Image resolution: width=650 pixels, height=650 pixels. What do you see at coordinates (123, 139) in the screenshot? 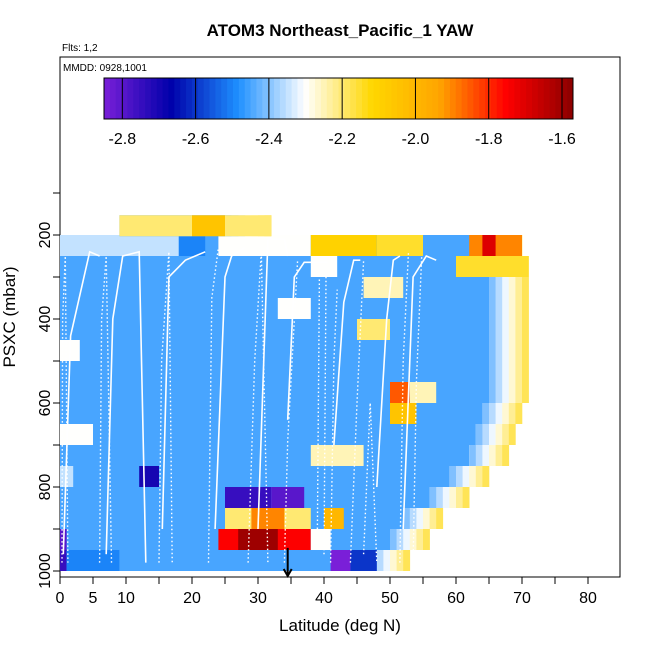
I see `colorbar-tick-label: -2.8` at bounding box center [123, 139].